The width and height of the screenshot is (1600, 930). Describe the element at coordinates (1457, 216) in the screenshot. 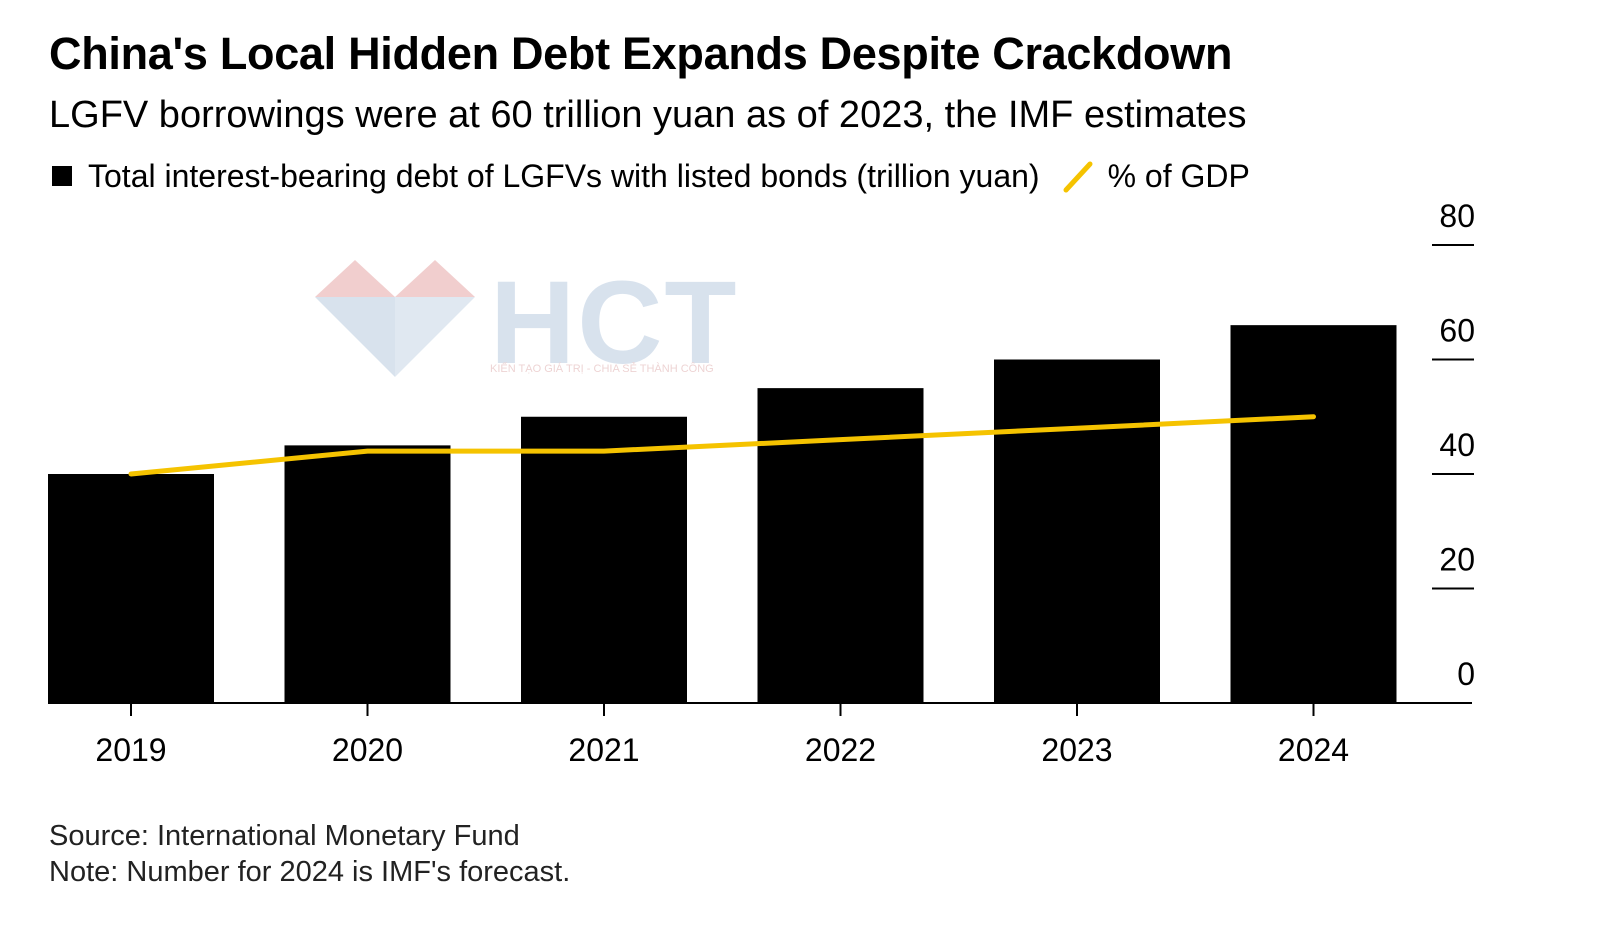

I see `y-tick-label: 80` at that location.